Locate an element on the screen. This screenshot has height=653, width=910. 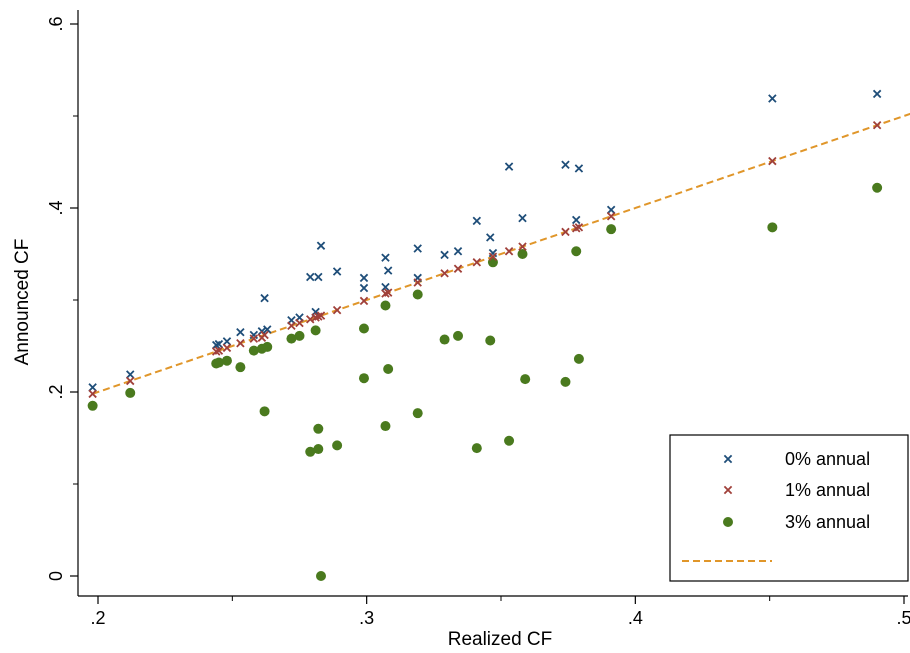
x-axis-title: Realized CF is located at coordinates (500, 639).